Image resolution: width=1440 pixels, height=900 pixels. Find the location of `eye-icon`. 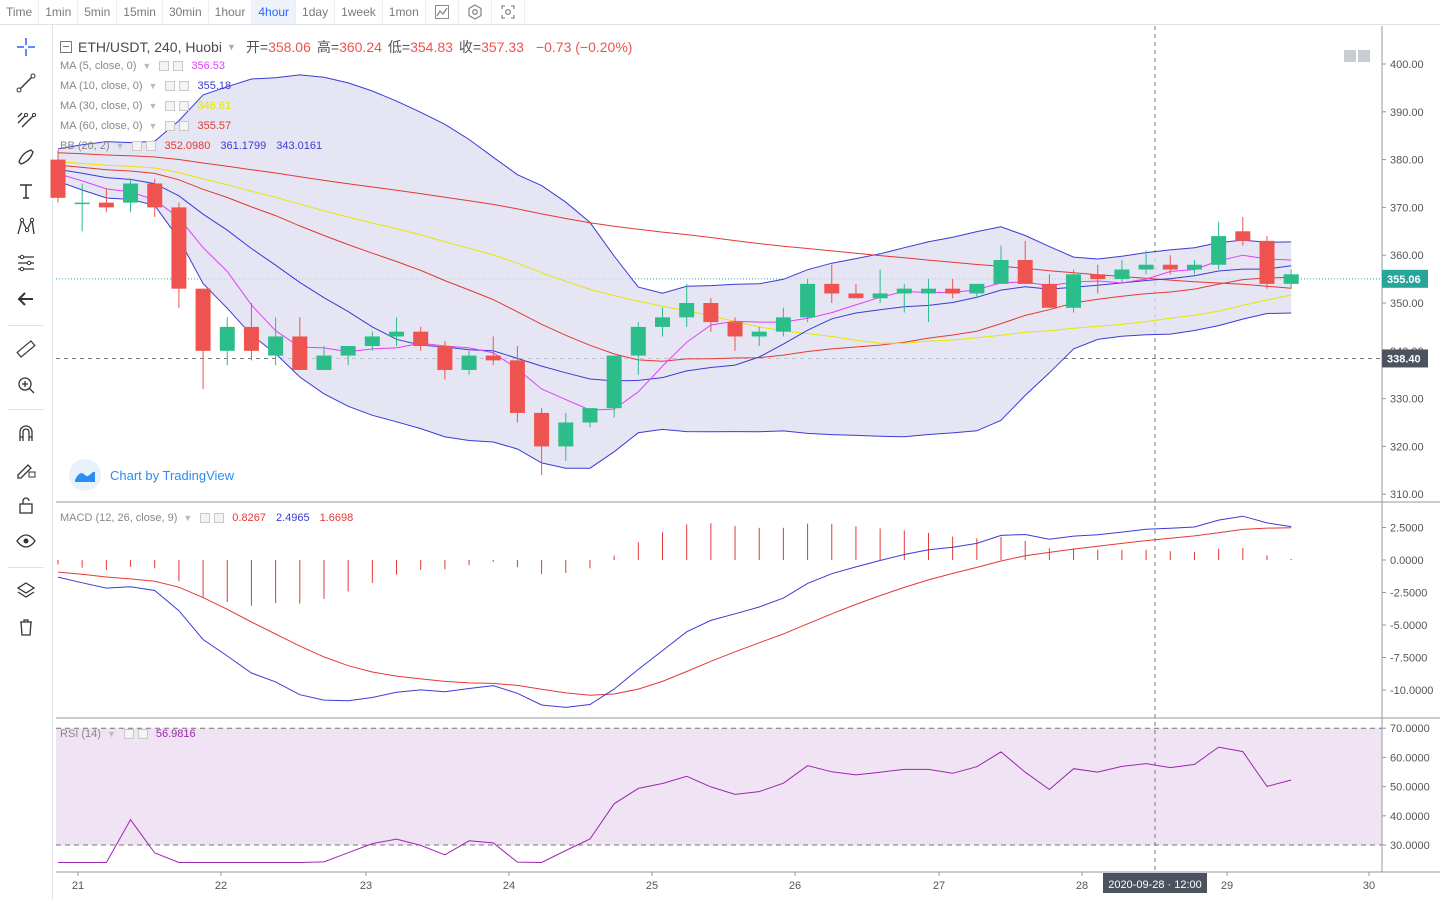

eye-icon is located at coordinates (26, 541).